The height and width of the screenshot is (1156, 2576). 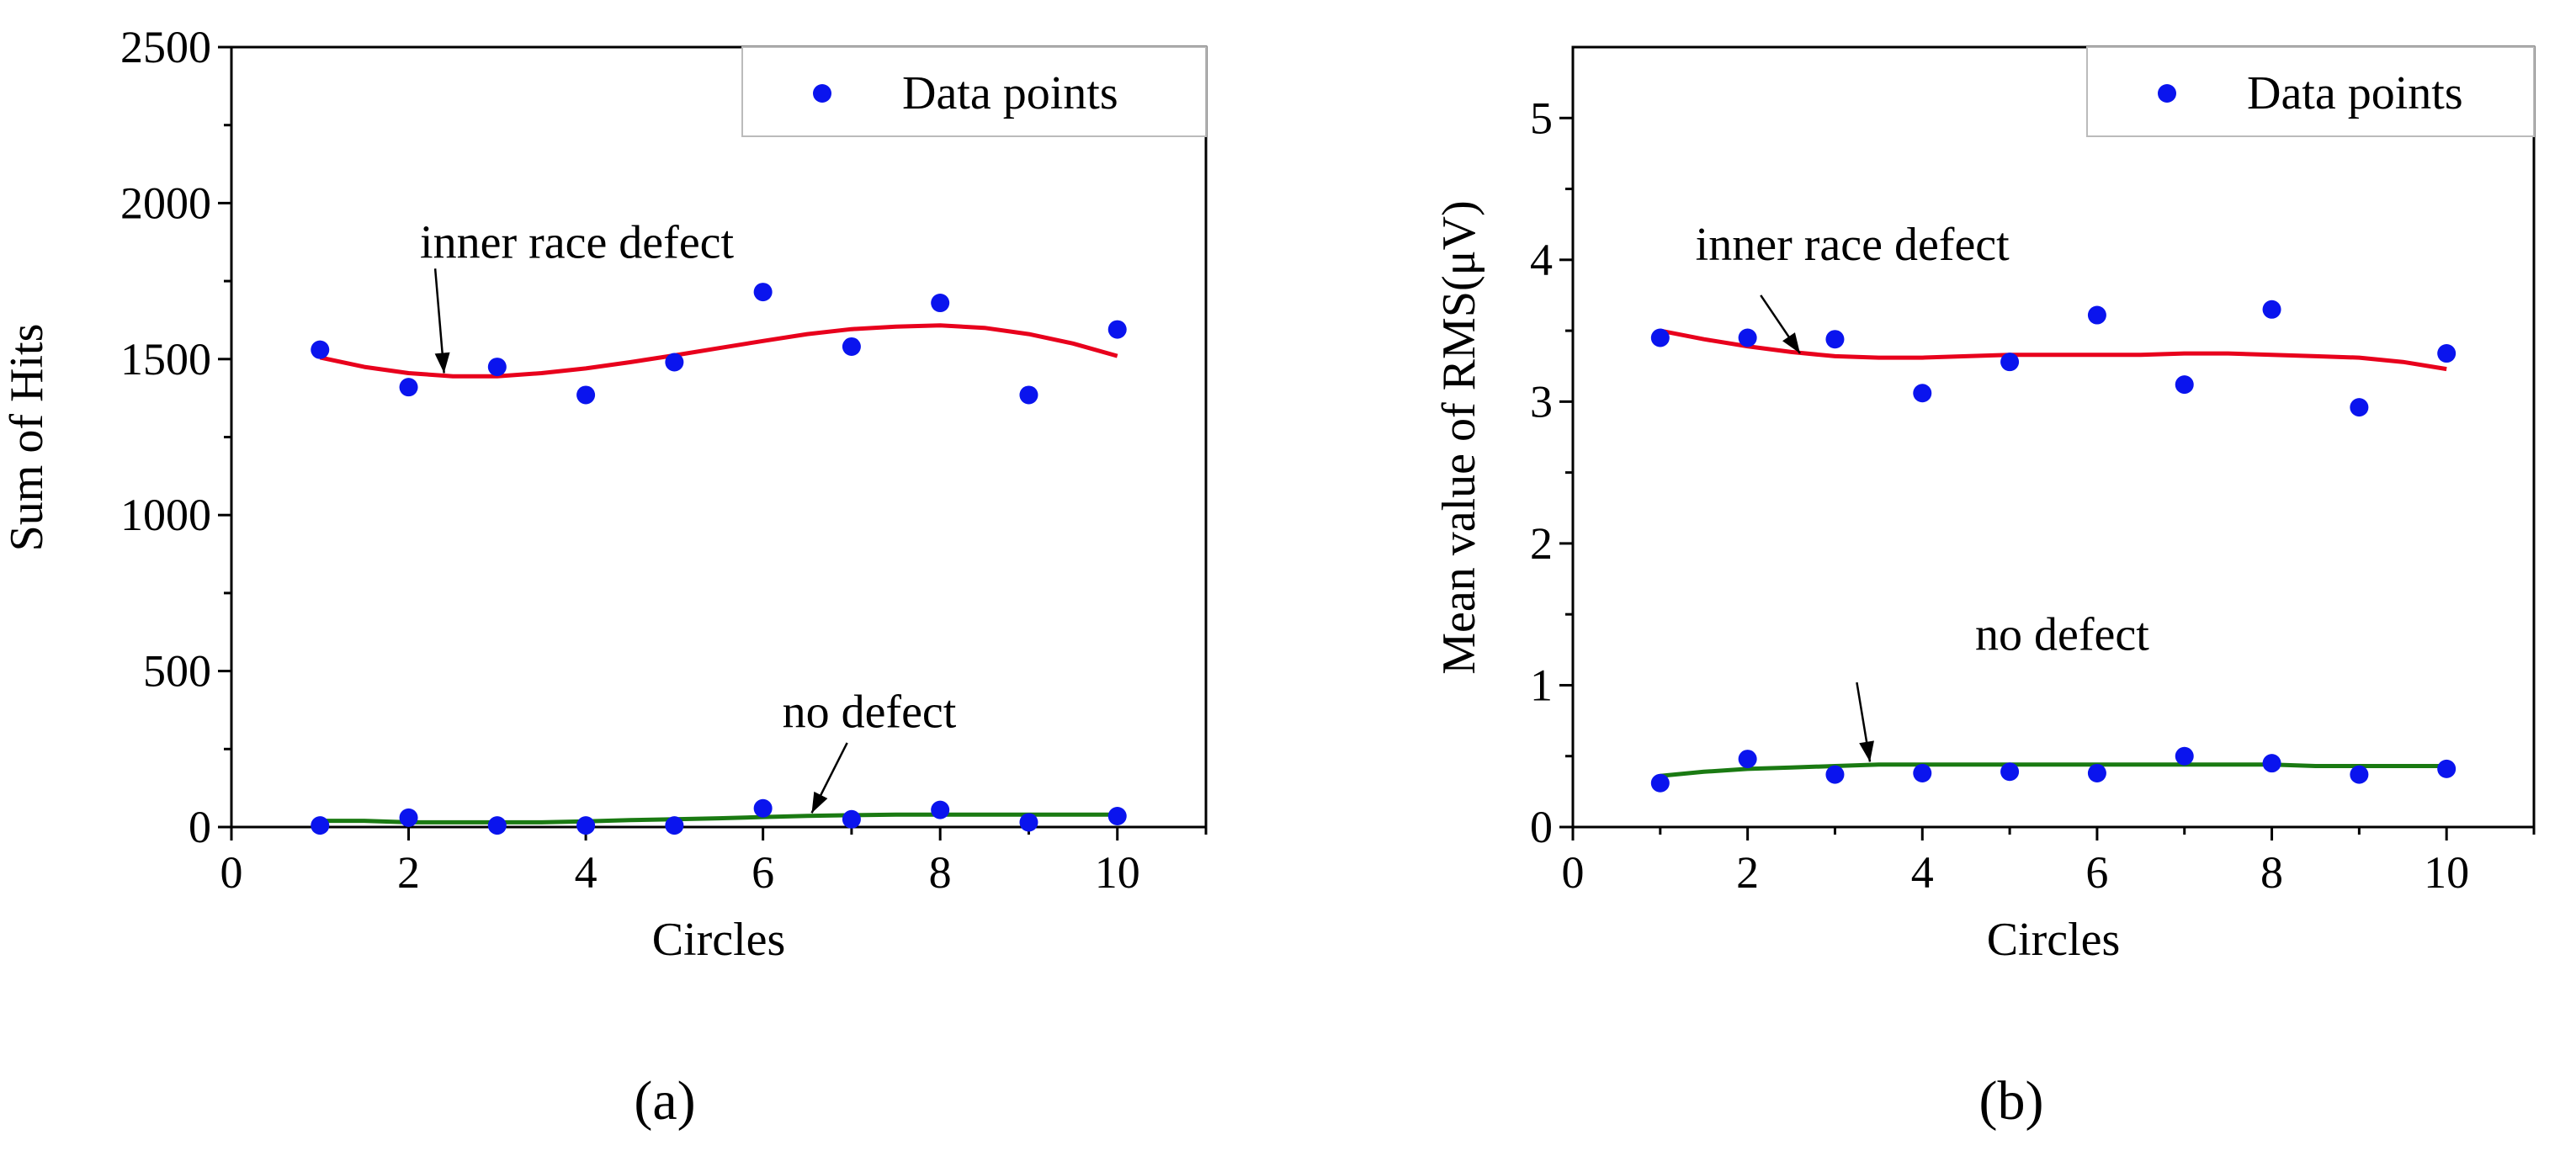 I want to click on y-tick-label: 1000, so click(x=165, y=515).